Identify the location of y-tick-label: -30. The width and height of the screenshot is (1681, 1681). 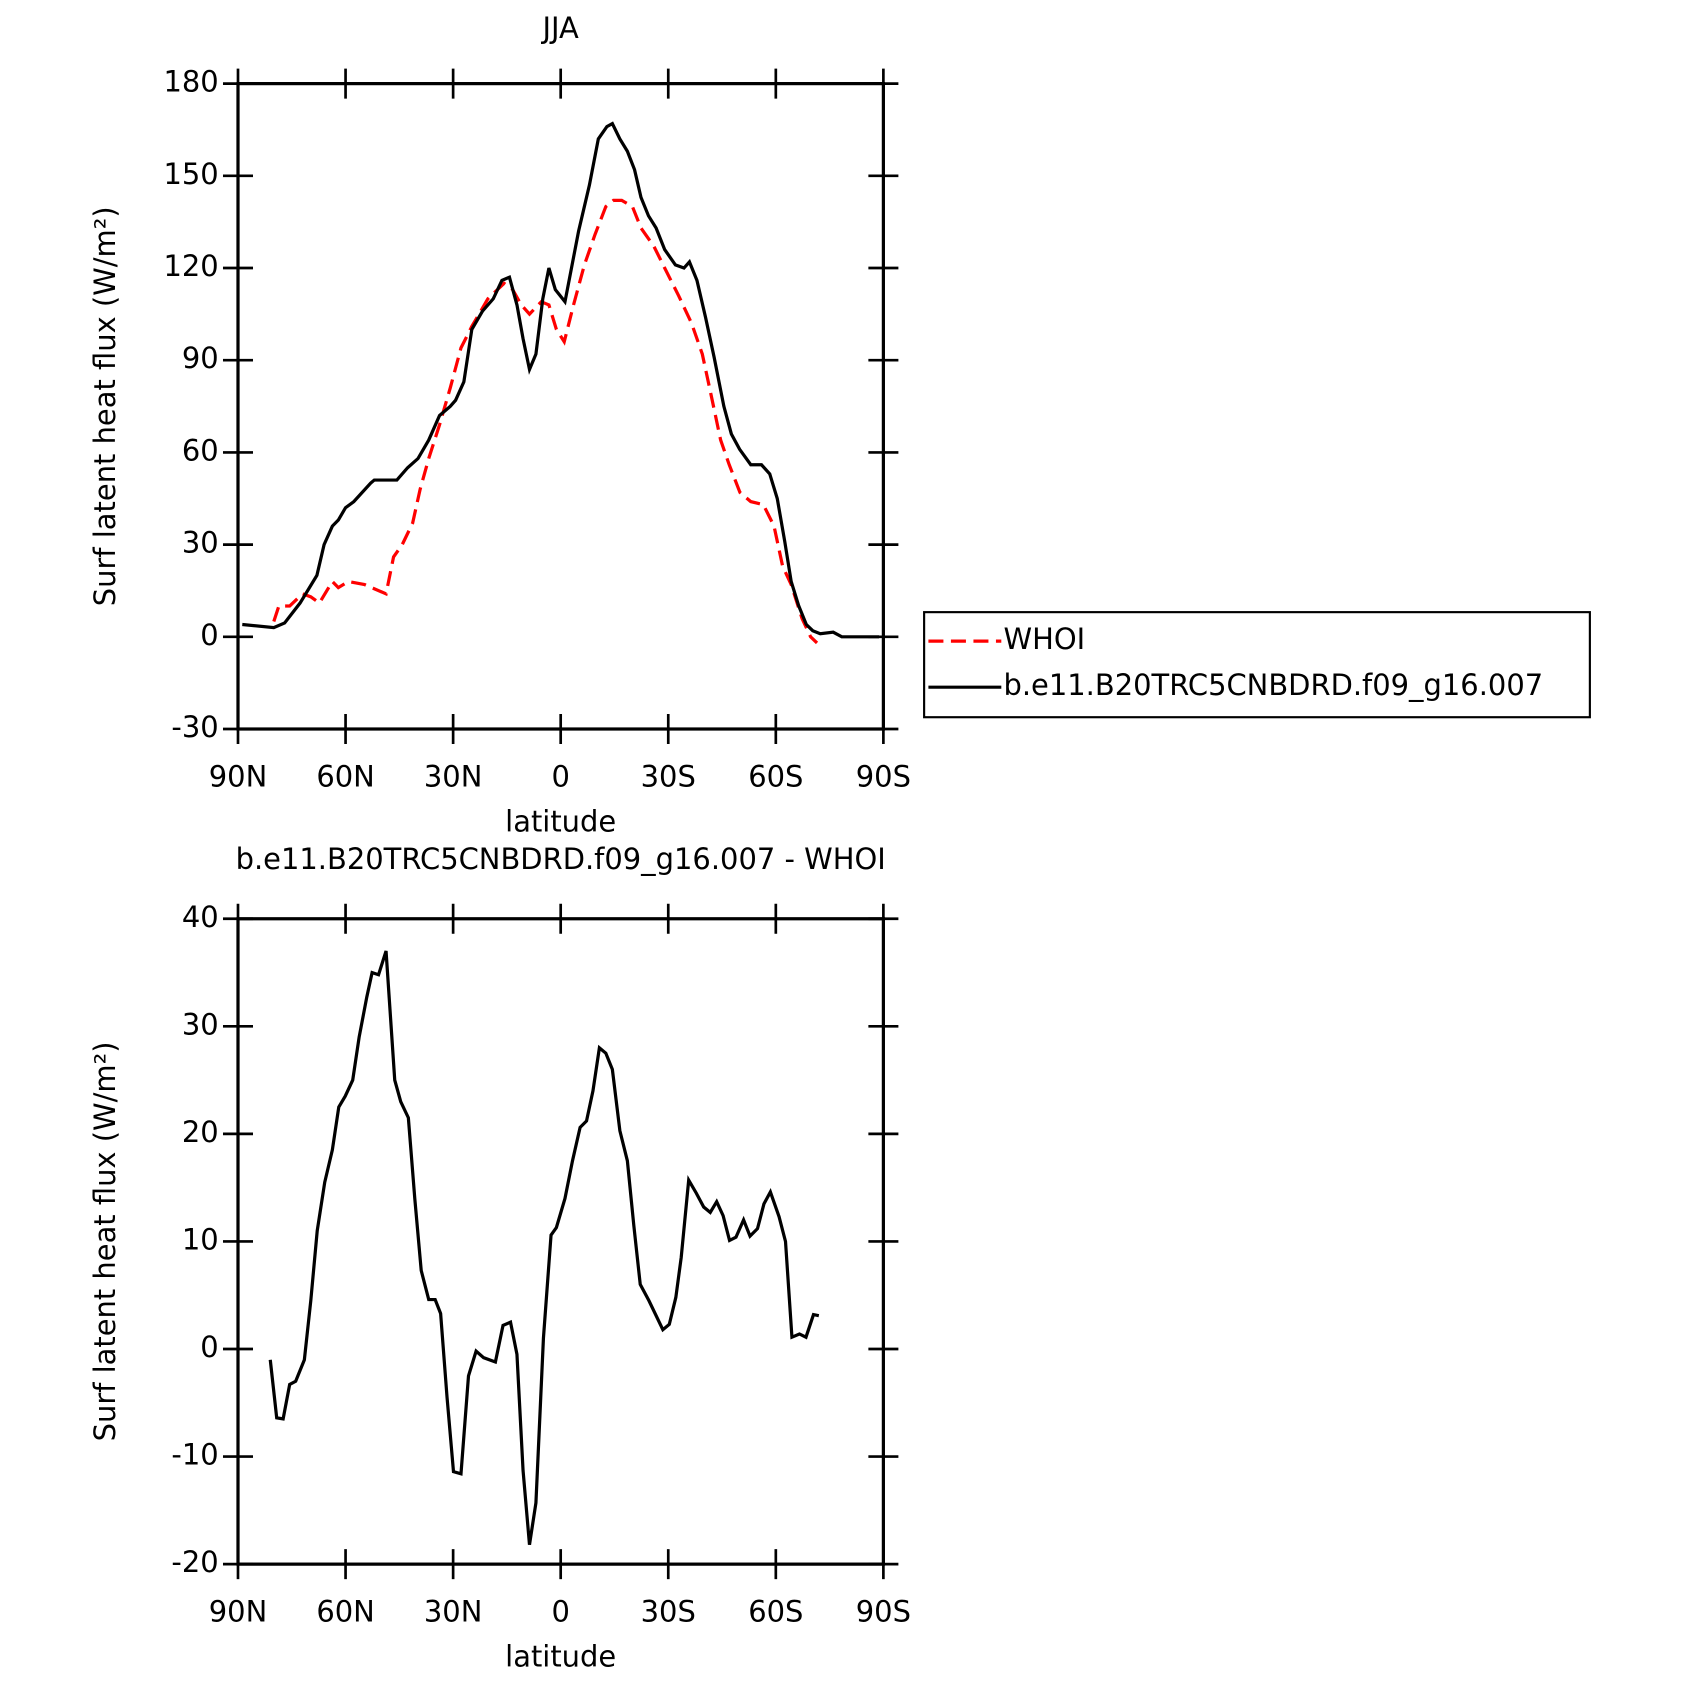
(194, 727).